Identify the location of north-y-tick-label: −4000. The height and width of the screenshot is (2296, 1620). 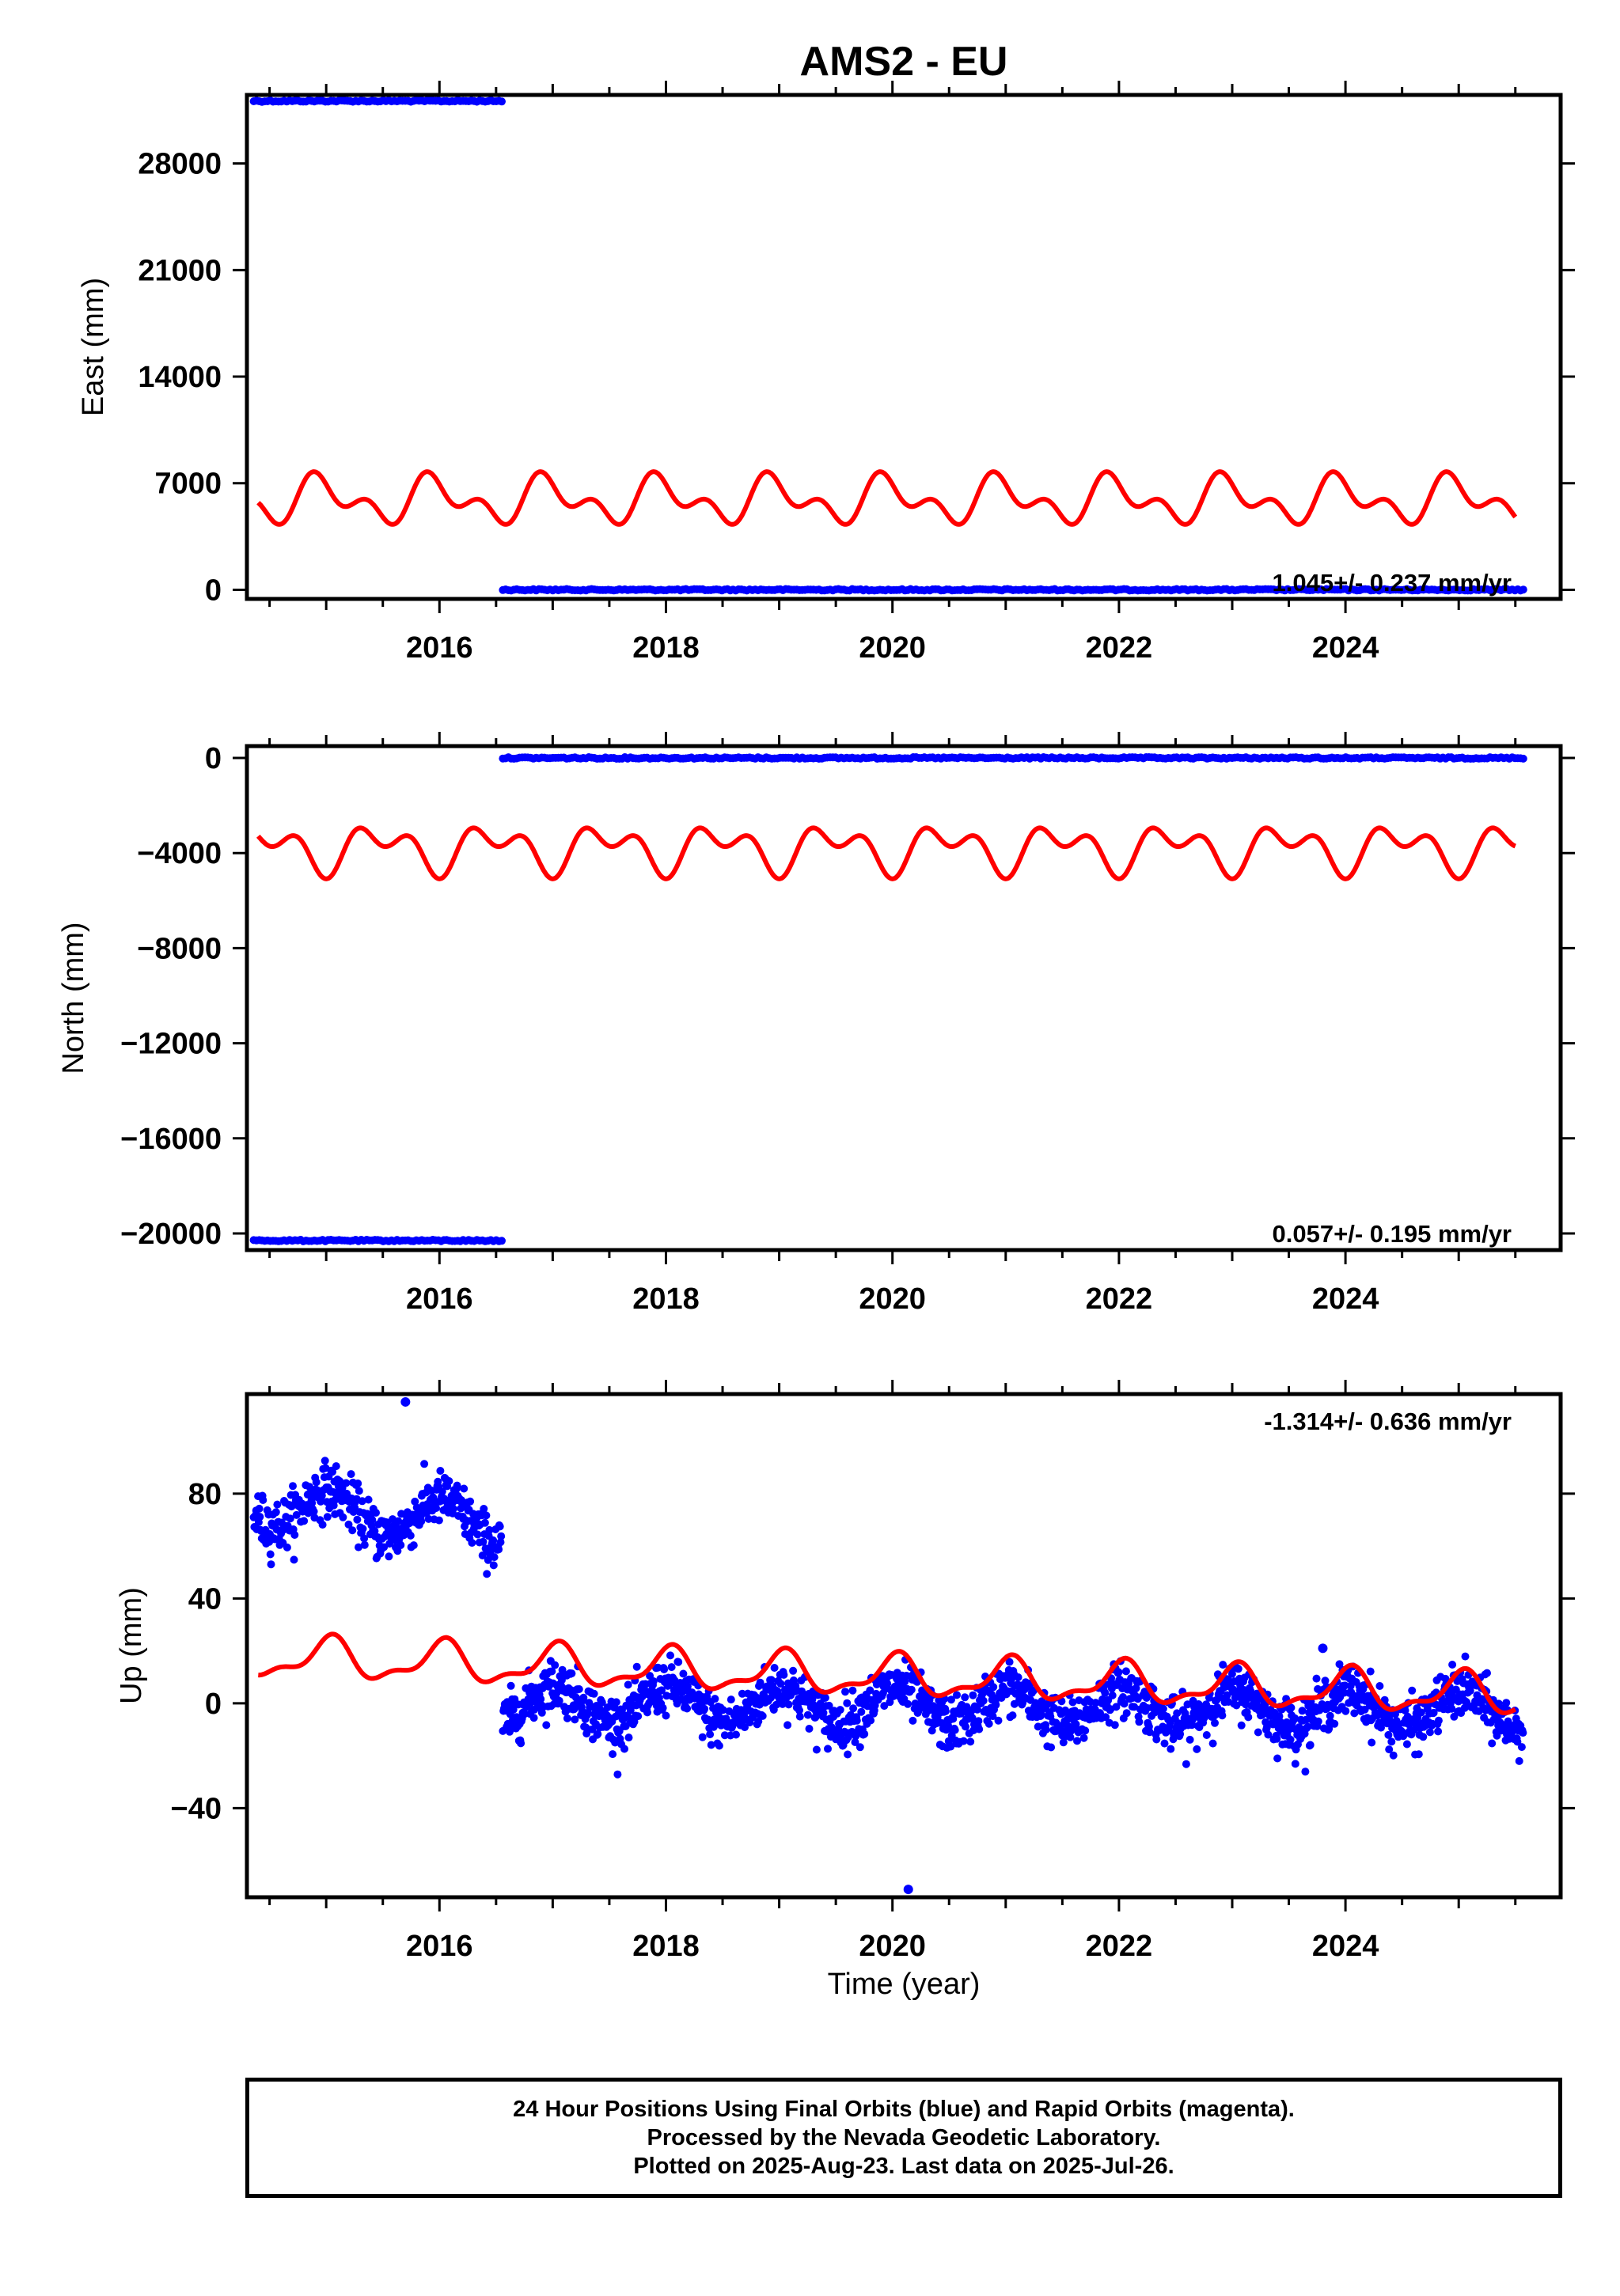
(179, 853).